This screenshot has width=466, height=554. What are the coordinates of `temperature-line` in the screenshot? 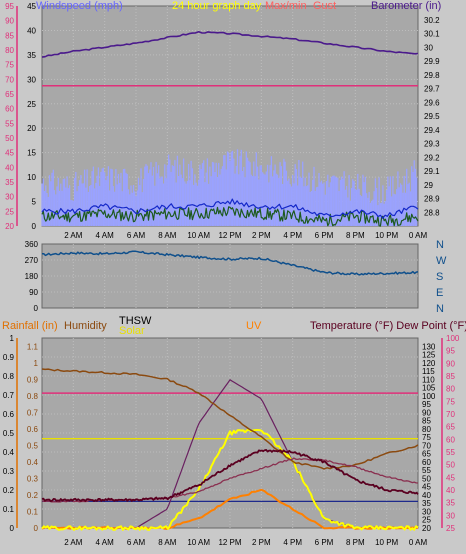 It's located at (230, 475).